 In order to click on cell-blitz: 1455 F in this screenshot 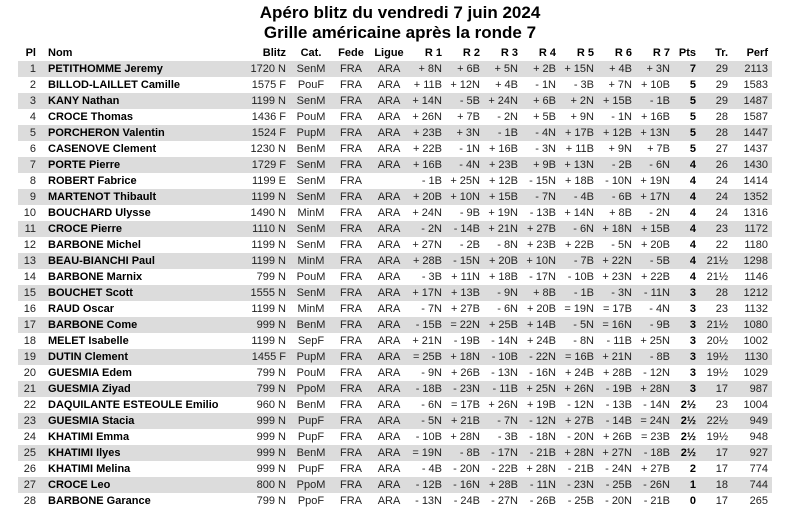, I will do `click(268, 357)`.